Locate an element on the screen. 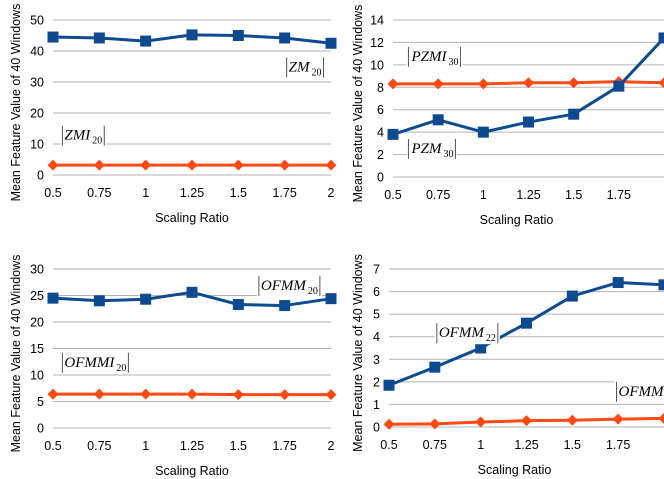 This screenshot has width=664, height=479. annotation-label: ZMI 20 is located at coordinates (83, 137).